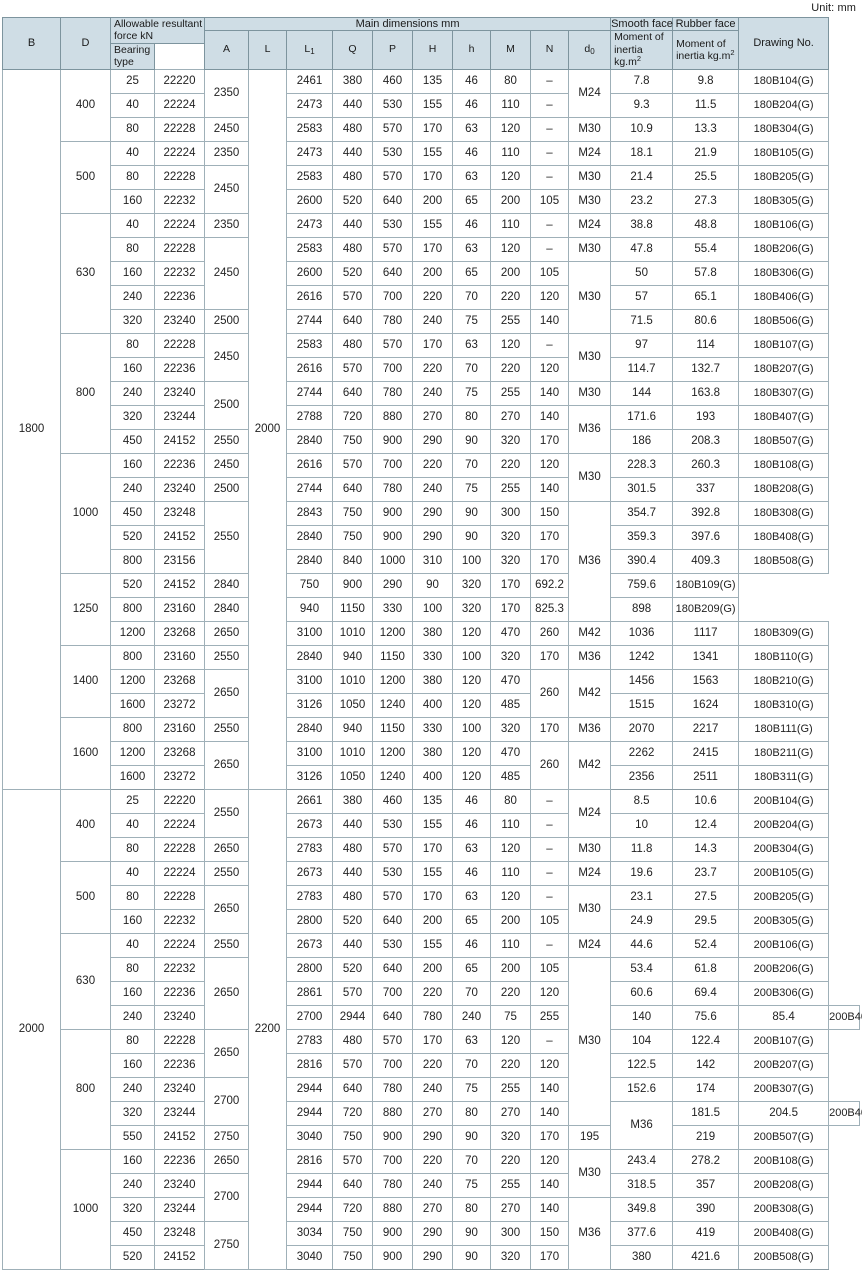 This screenshot has width=862, height=1270. What do you see at coordinates (706, 81) in the screenshot?
I see `cell-moment-rubber: 9.8` at bounding box center [706, 81].